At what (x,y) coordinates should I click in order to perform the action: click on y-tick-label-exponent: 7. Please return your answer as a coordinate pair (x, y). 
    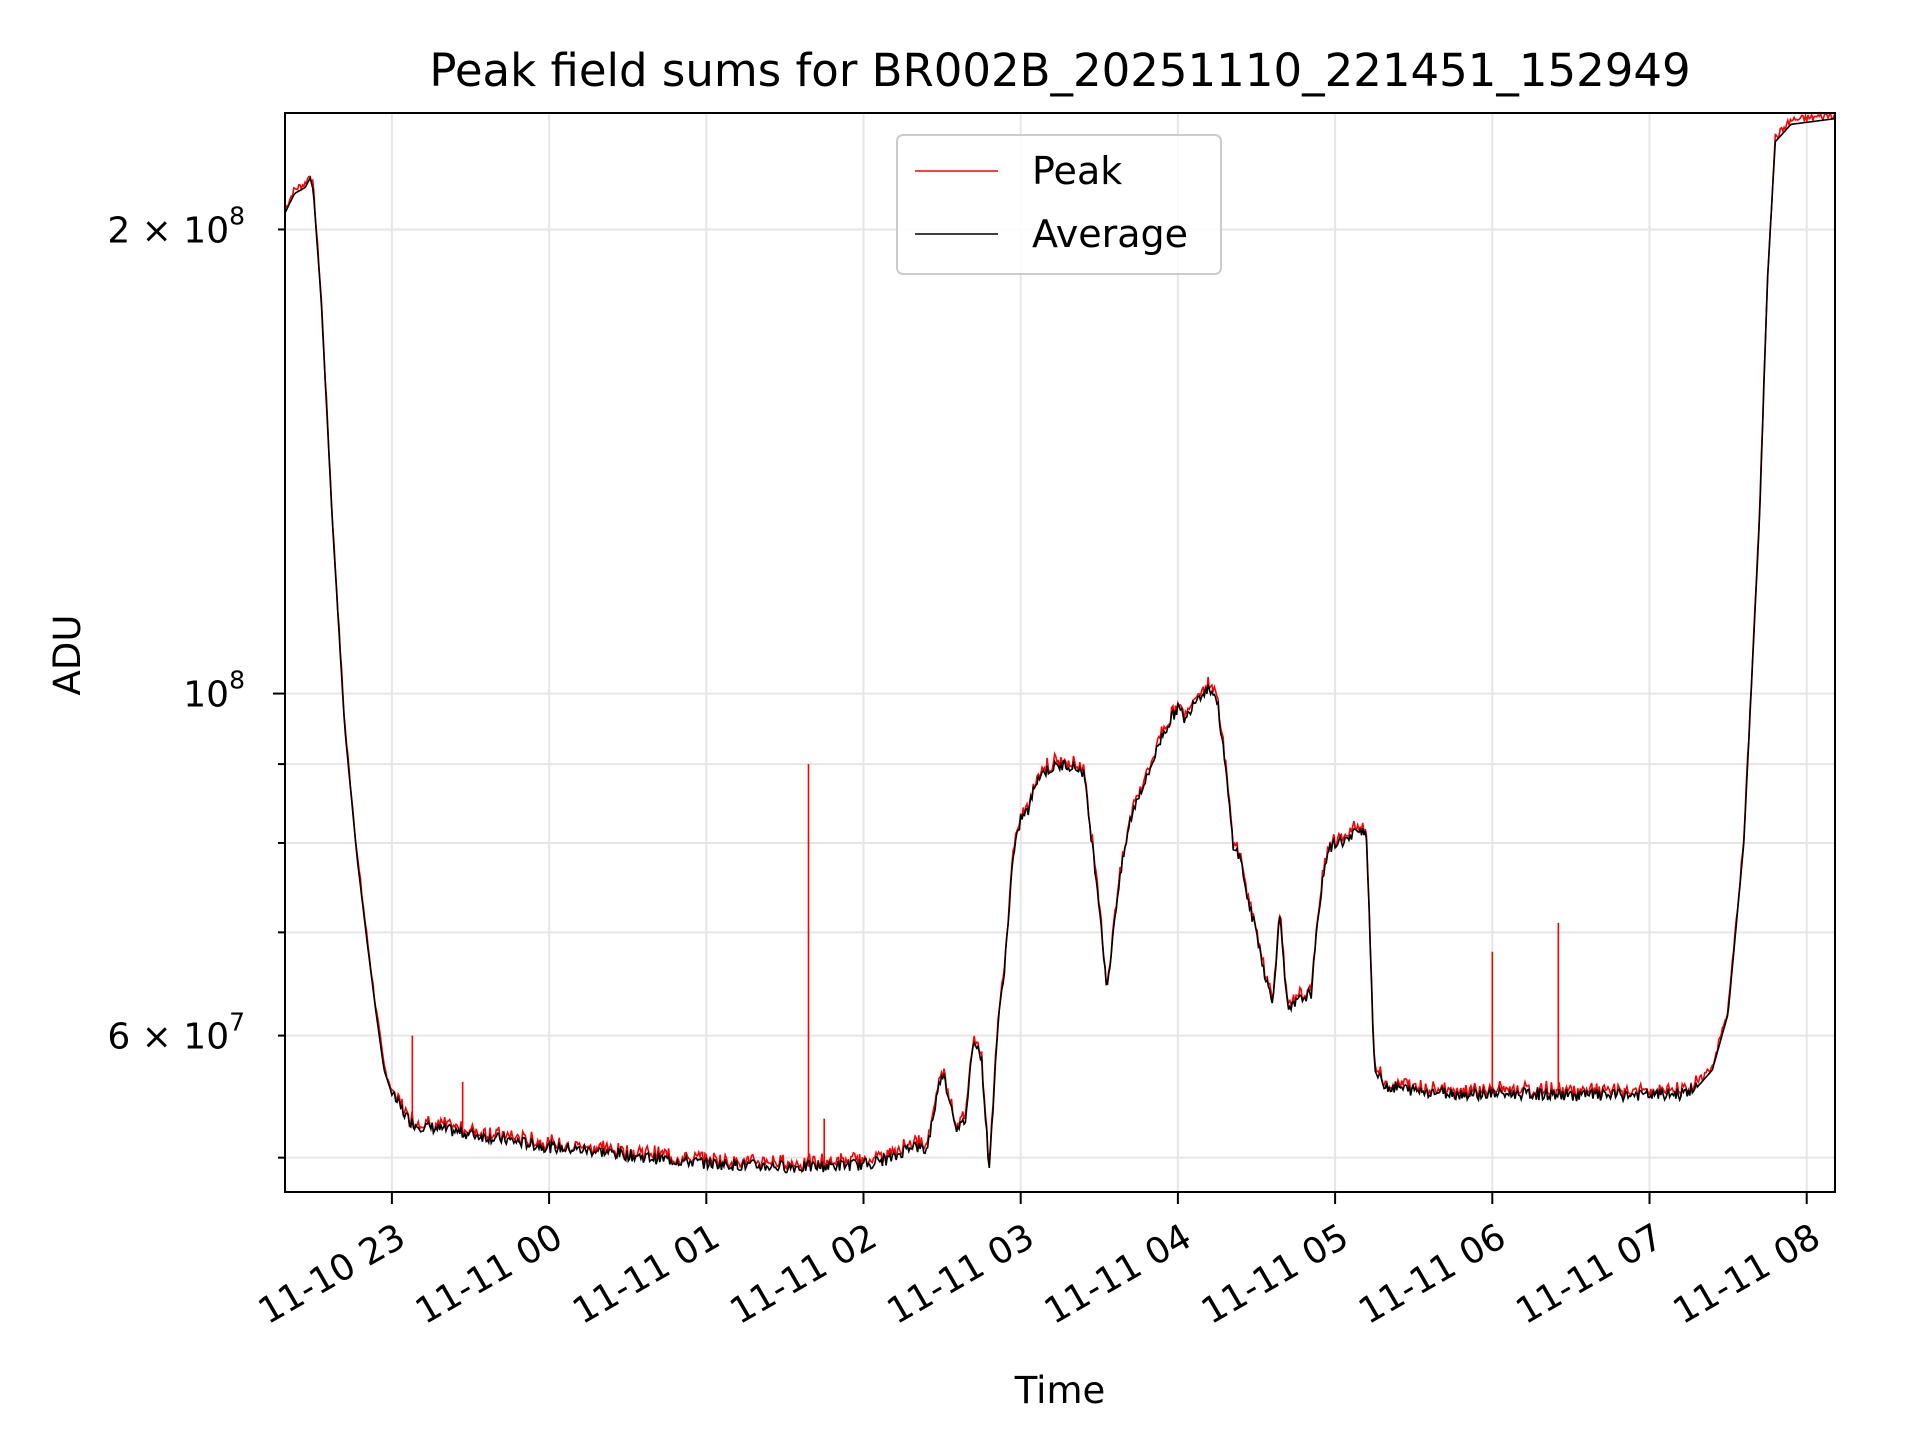
    Looking at the image, I should click on (237, 1022).